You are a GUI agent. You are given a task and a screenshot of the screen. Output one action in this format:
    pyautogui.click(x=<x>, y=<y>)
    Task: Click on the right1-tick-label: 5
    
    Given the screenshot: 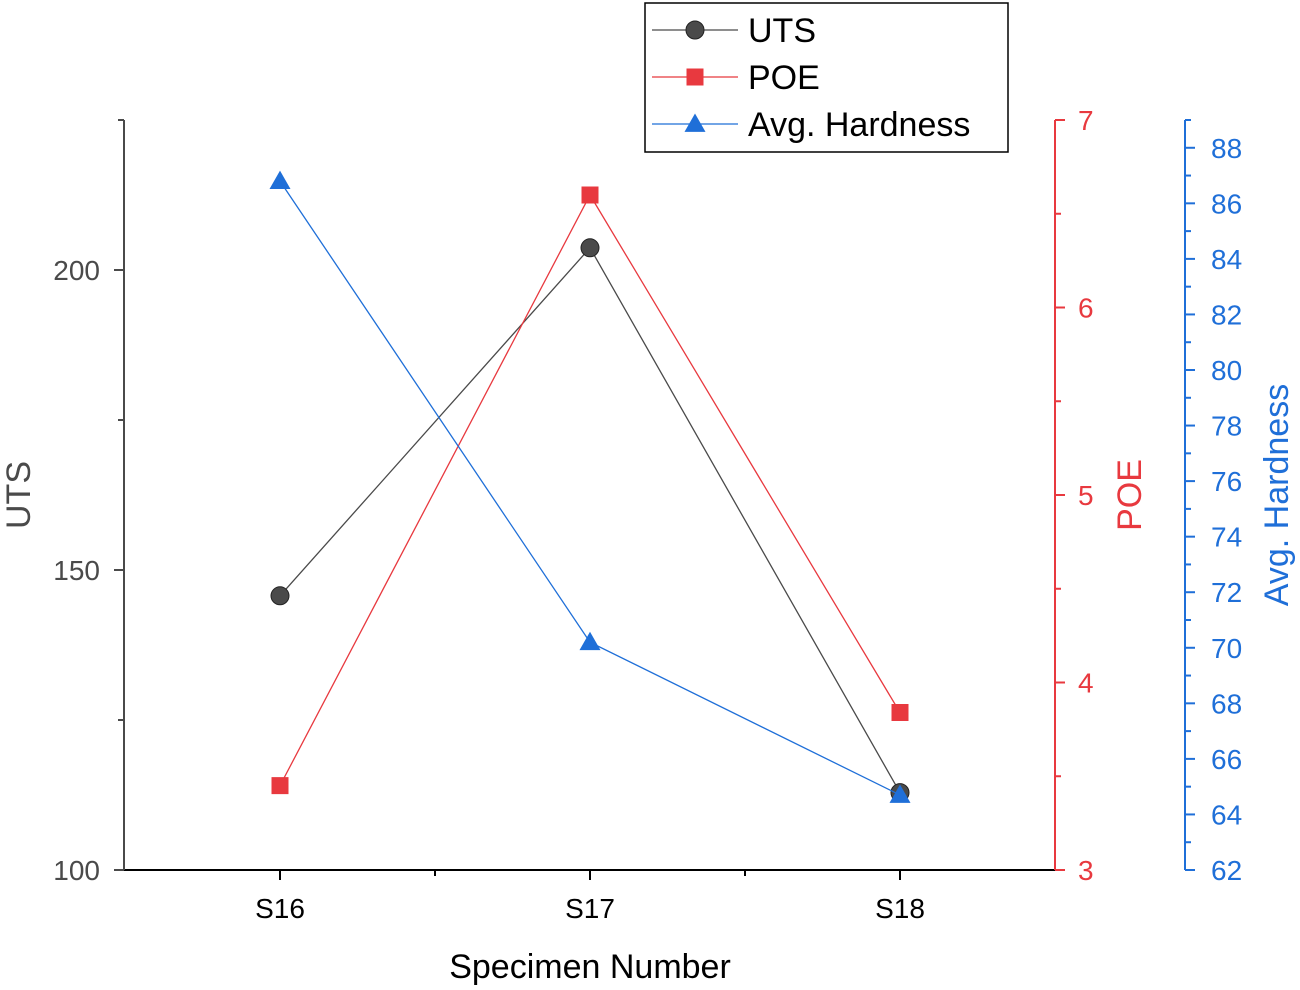 What is the action you would take?
    pyautogui.click(x=1086, y=495)
    